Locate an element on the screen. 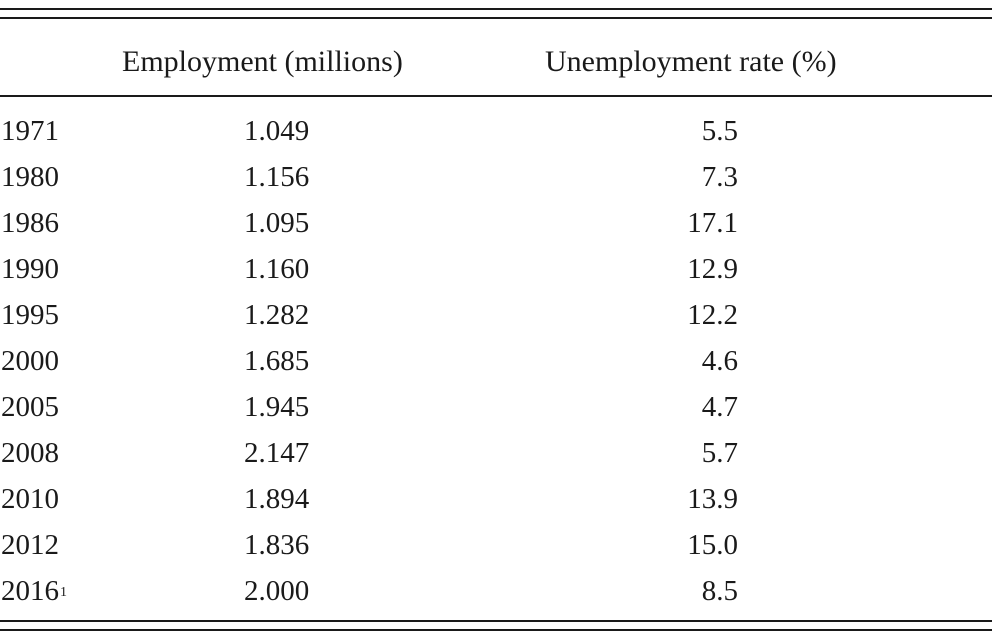 The image size is (992, 640). unemployment-cell: 4.6 is located at coordinates (719, 361).